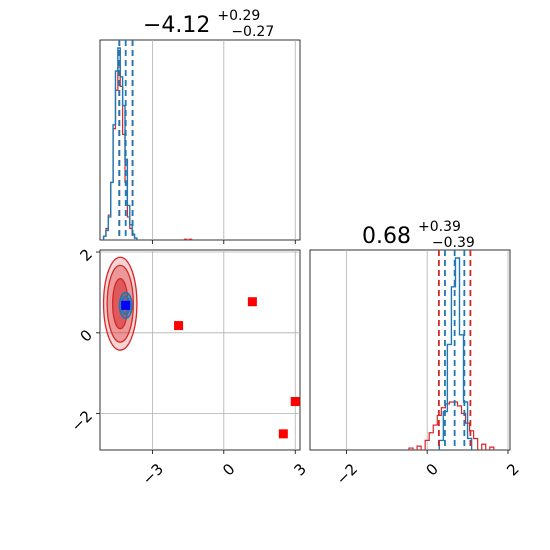 The width and height of the screenshot is (550, 550). I want to click on title-param0-upper: +0.29, so click(238, 16).